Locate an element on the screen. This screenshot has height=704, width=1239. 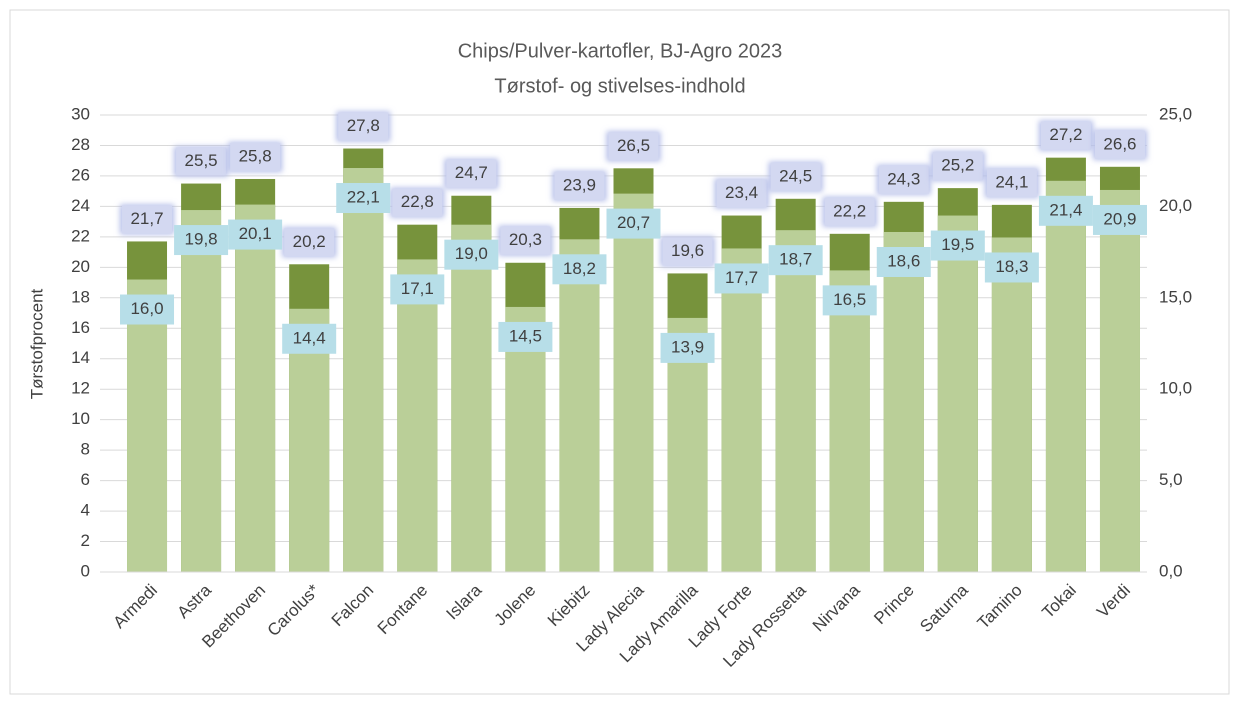
y2-tick-label: 25,0 is located at coordinates (1175, 113).